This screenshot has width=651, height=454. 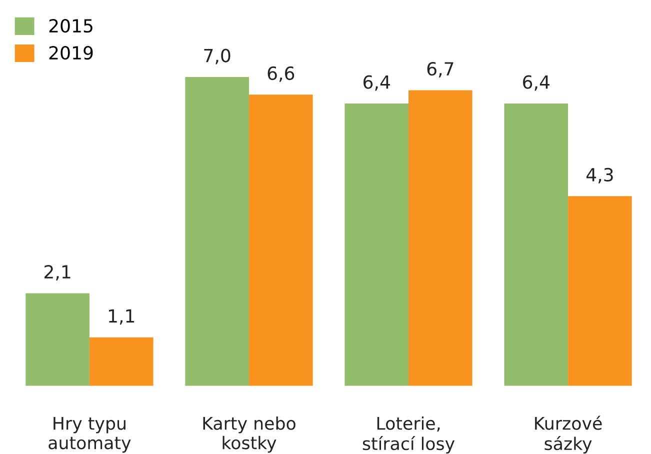 I want to click on x-tick-label: Hry typu automaty, so click(x=89, y=434).